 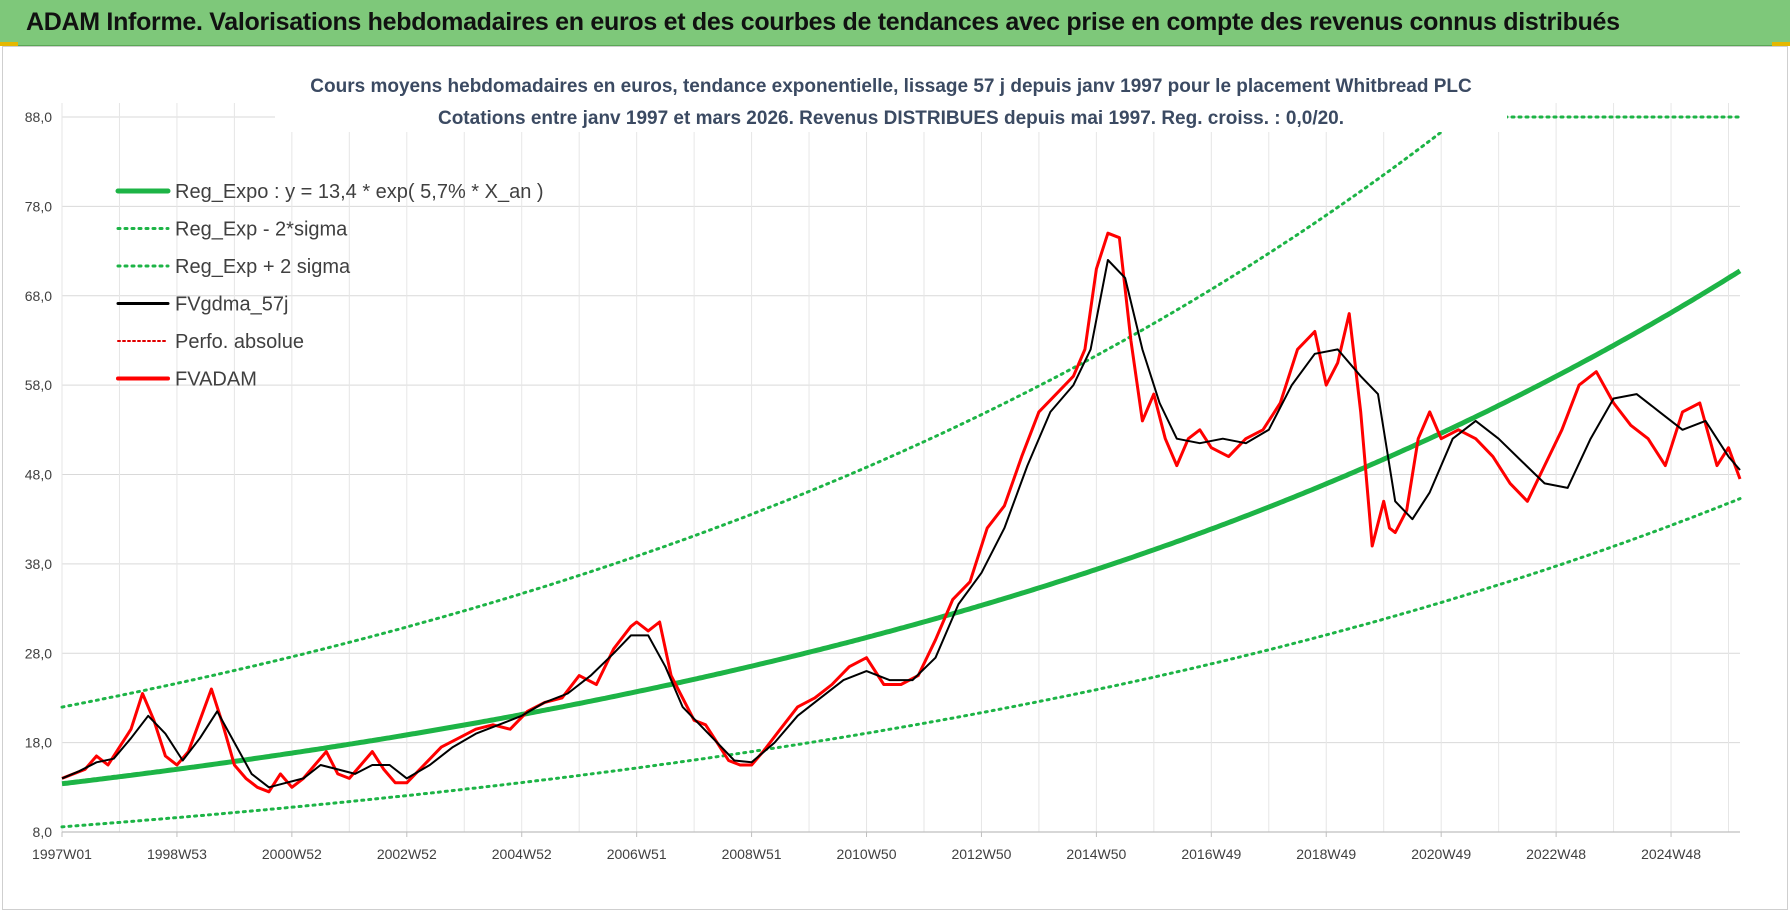 What do you see at coordinates (231, 305) in the screenshot?
I see `legend-label-fvgdma: FVgdma_57j` at bounding box center [231, 305].